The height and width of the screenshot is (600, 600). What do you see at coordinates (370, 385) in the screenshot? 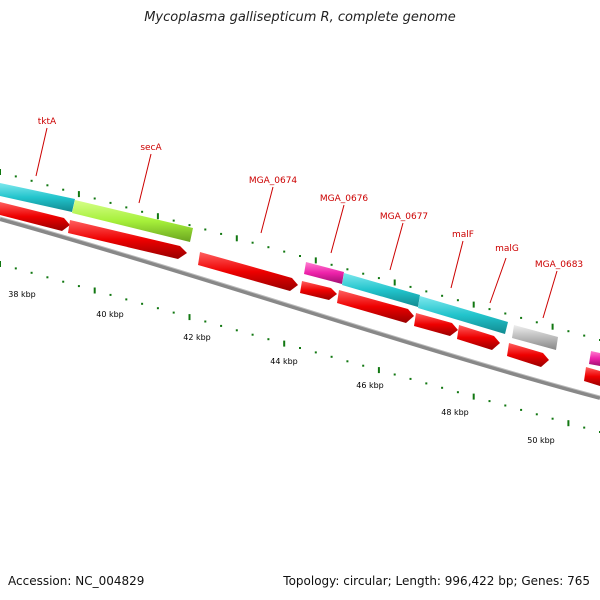
I see `kbp-label: 46 kbp` at bounding box center [370, 385].